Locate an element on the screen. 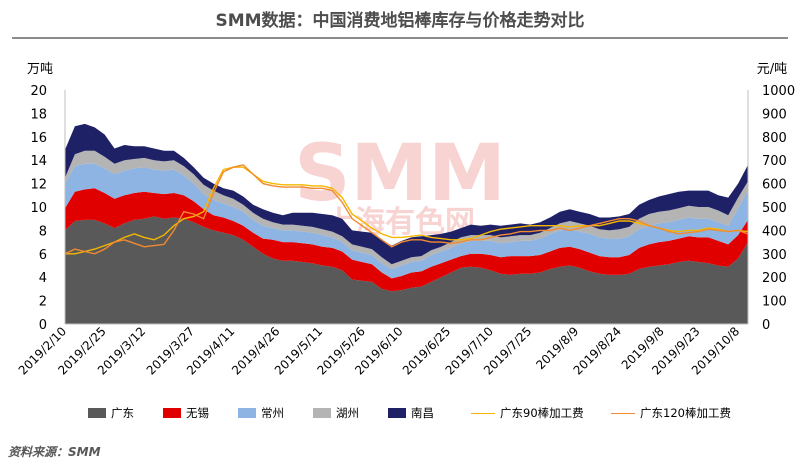  right-tick-label: 400 is located at coordinates (774, 231).